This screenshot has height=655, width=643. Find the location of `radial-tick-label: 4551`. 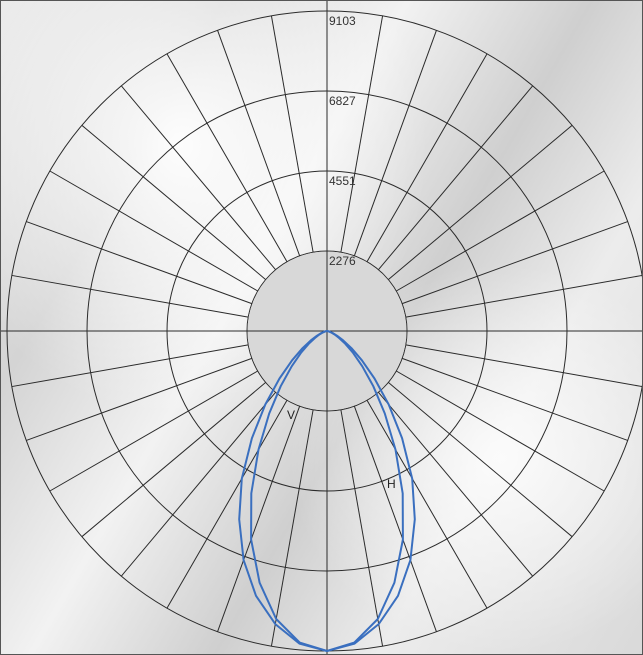

radial-tick-label: 4551 is located at coordinates (342, 181).